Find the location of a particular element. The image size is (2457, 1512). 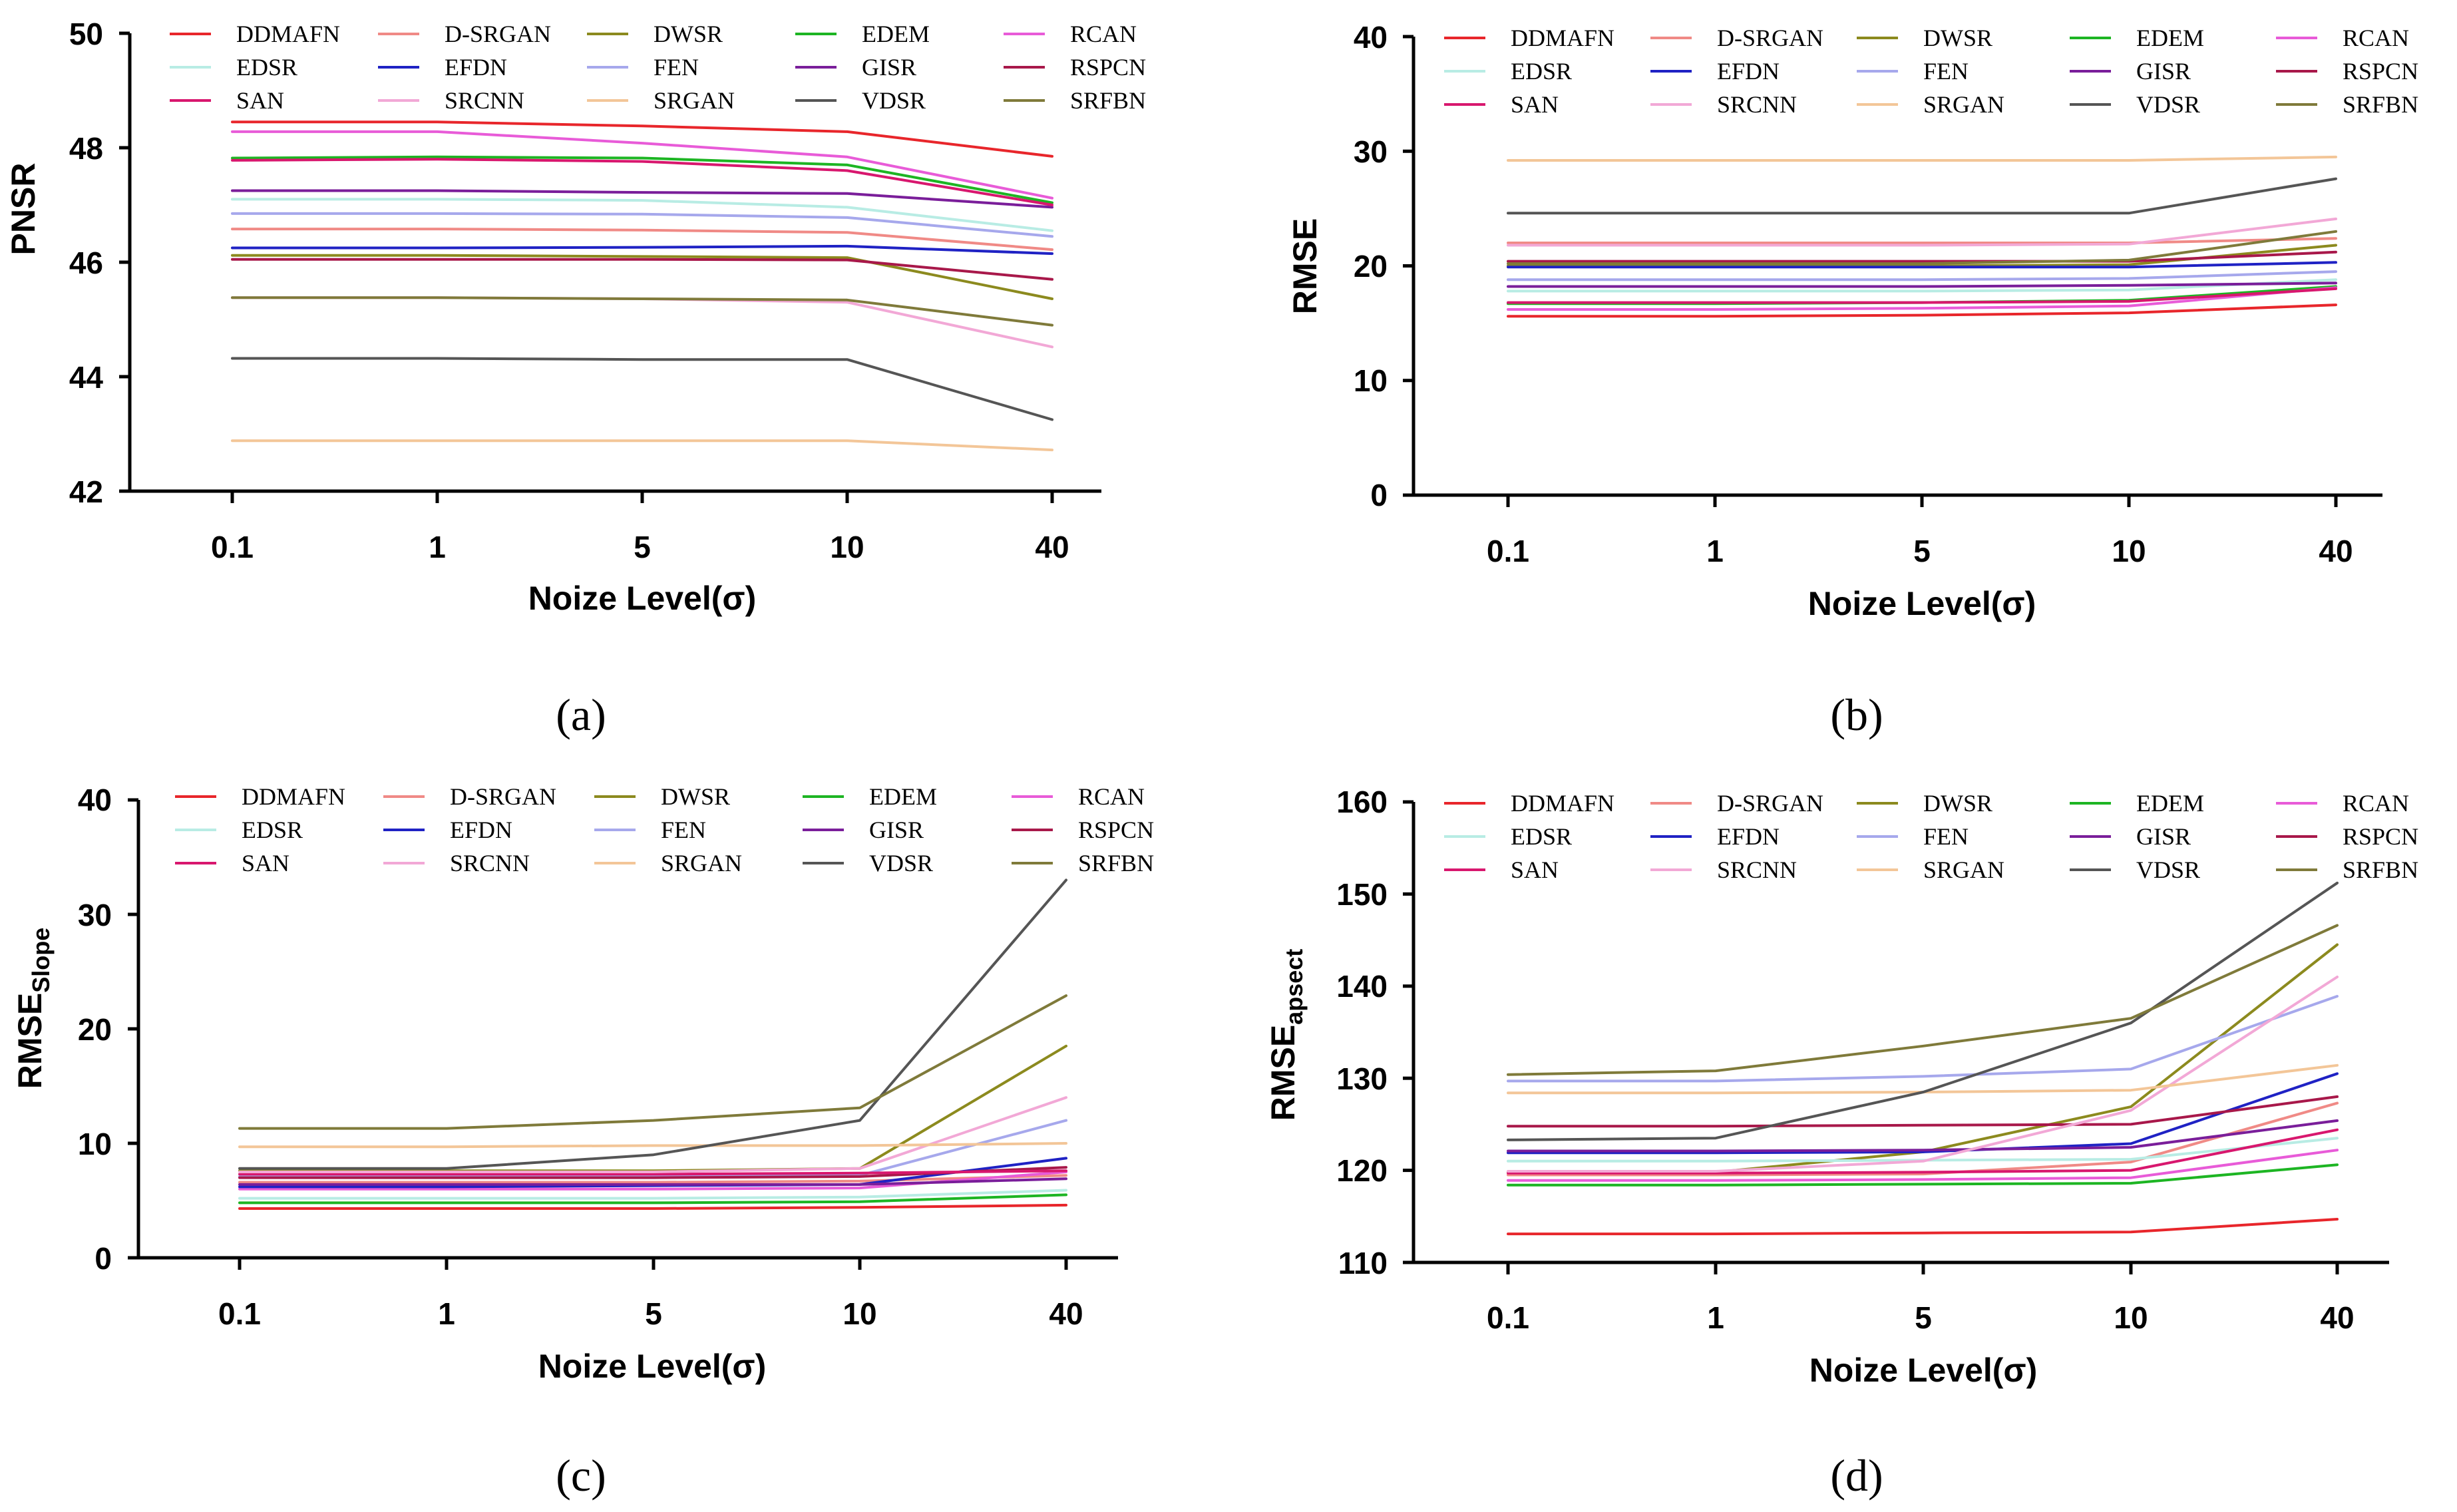

panel-b-legend-label: SRGAN is located at coordinates (1963, 104).